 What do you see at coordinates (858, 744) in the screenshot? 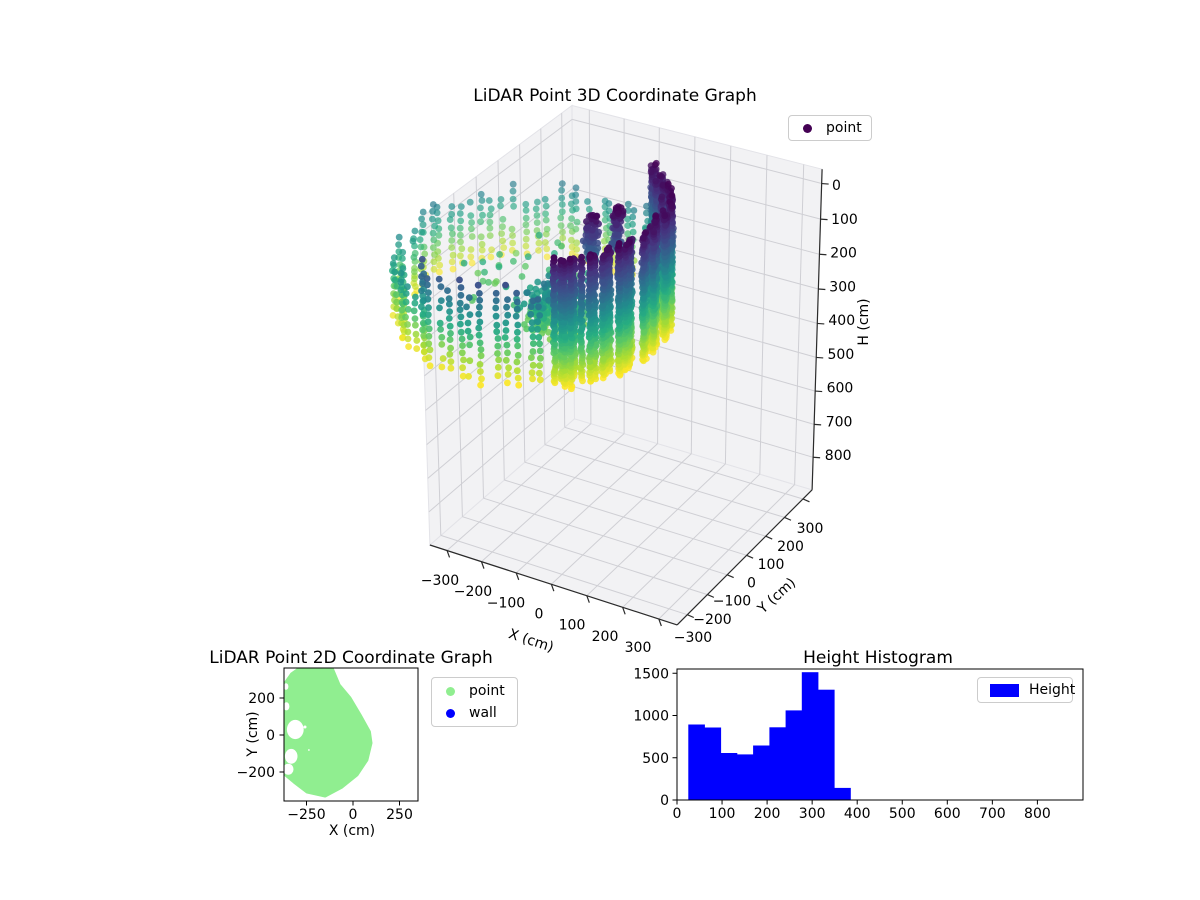
I see `histogram: 0 100 200 300 400 500 600 700 800 0 500 1000 1500` at bounding box center [858, 744].